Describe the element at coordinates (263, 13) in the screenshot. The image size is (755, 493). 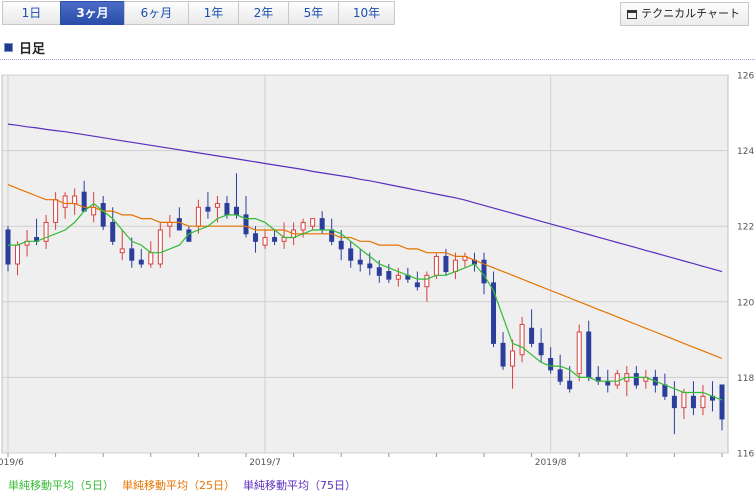
I see `tab-2-year: 2年` at that location.